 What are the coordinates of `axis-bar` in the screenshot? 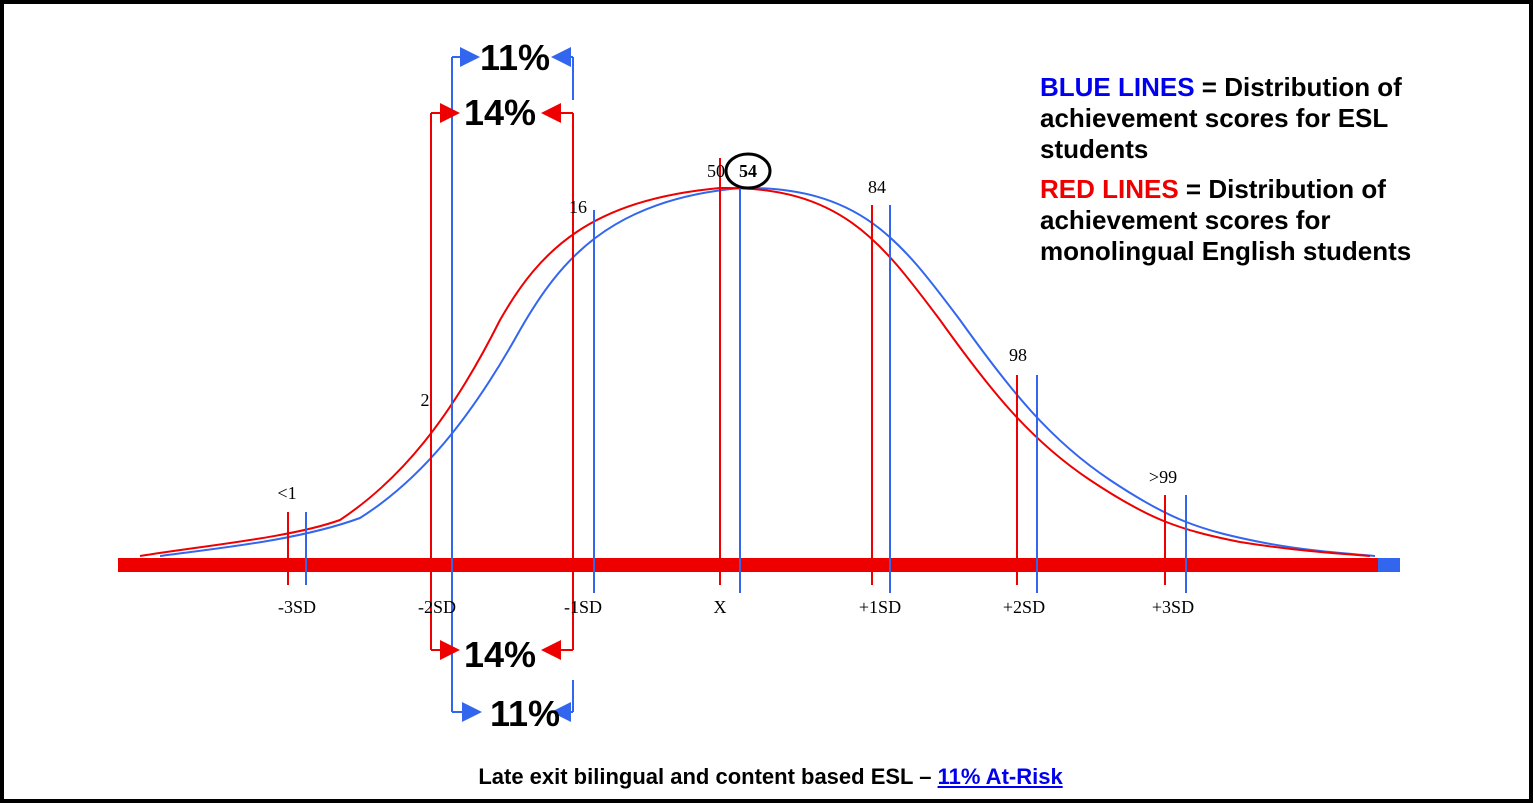 It's located at (748, 565).